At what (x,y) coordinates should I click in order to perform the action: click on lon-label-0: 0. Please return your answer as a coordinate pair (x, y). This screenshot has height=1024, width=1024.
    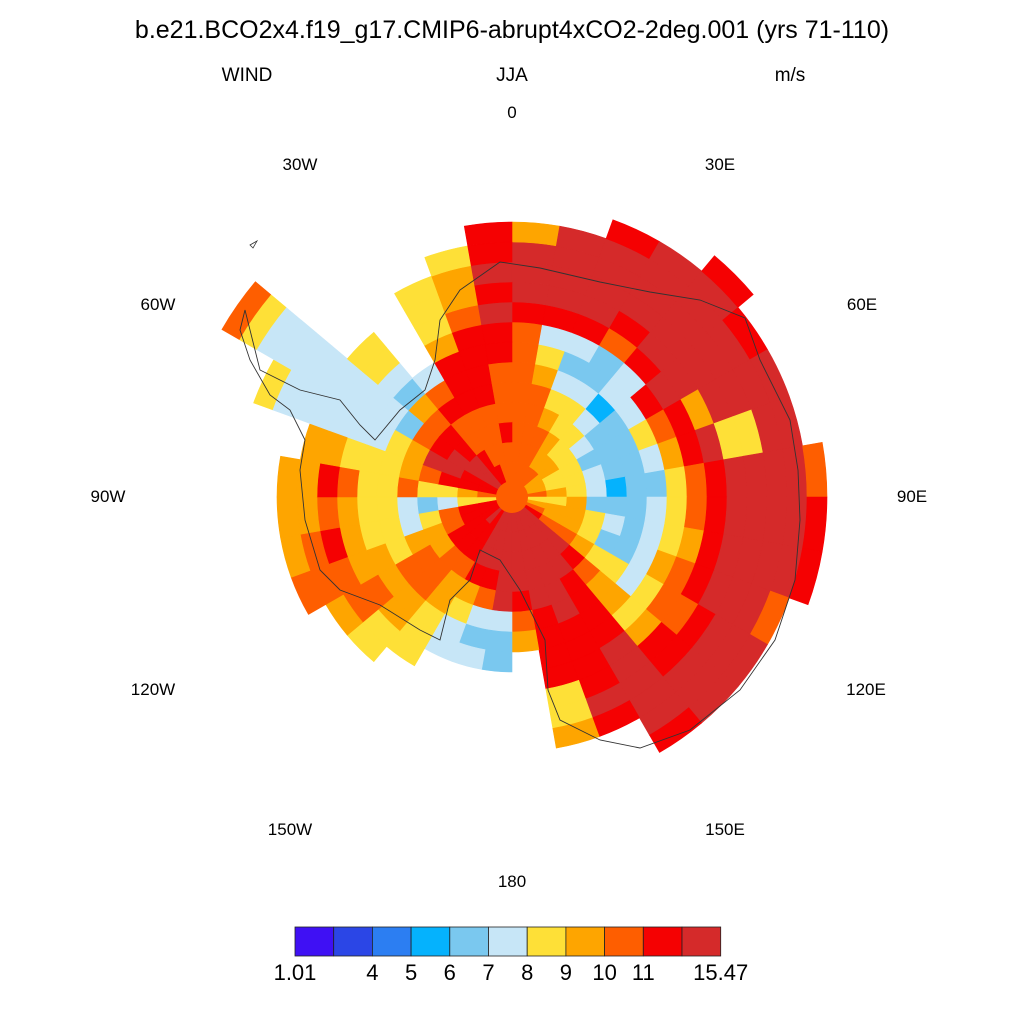
    Looking at the image, I should click on (512, 112).